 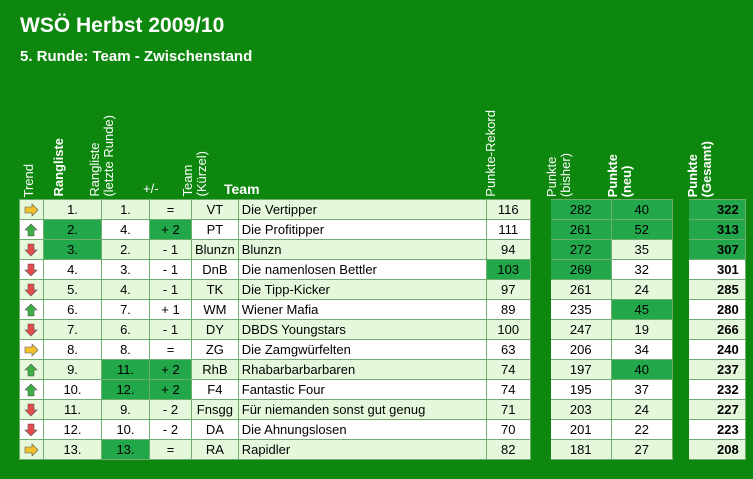 I want to click on table-row: 7. 6. - 1 DY DBDS Youngstars 100 247 19 266, so click(x=382, y=329).